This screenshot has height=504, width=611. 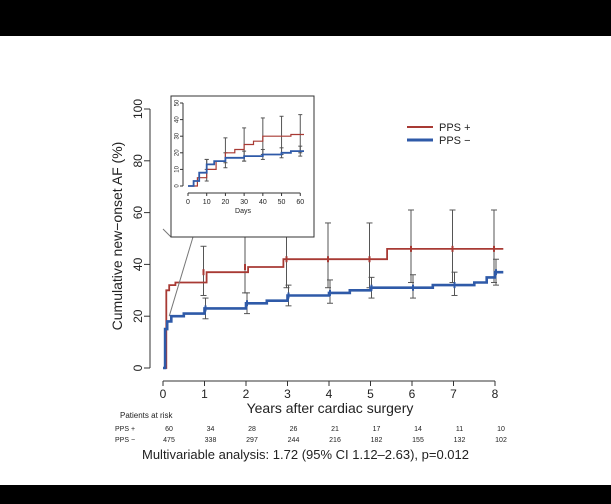 What do you see at coordinates (377, 440) in the screenshot?
I see `risk-value: 182` at bounding box center [377, 440].